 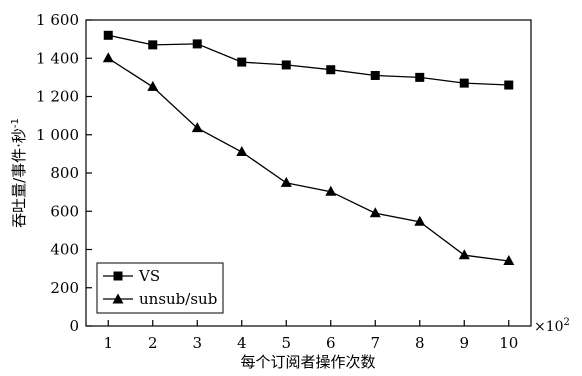 I want to click on x-multiplier-exponent: 2, so click(x=567, y=322).